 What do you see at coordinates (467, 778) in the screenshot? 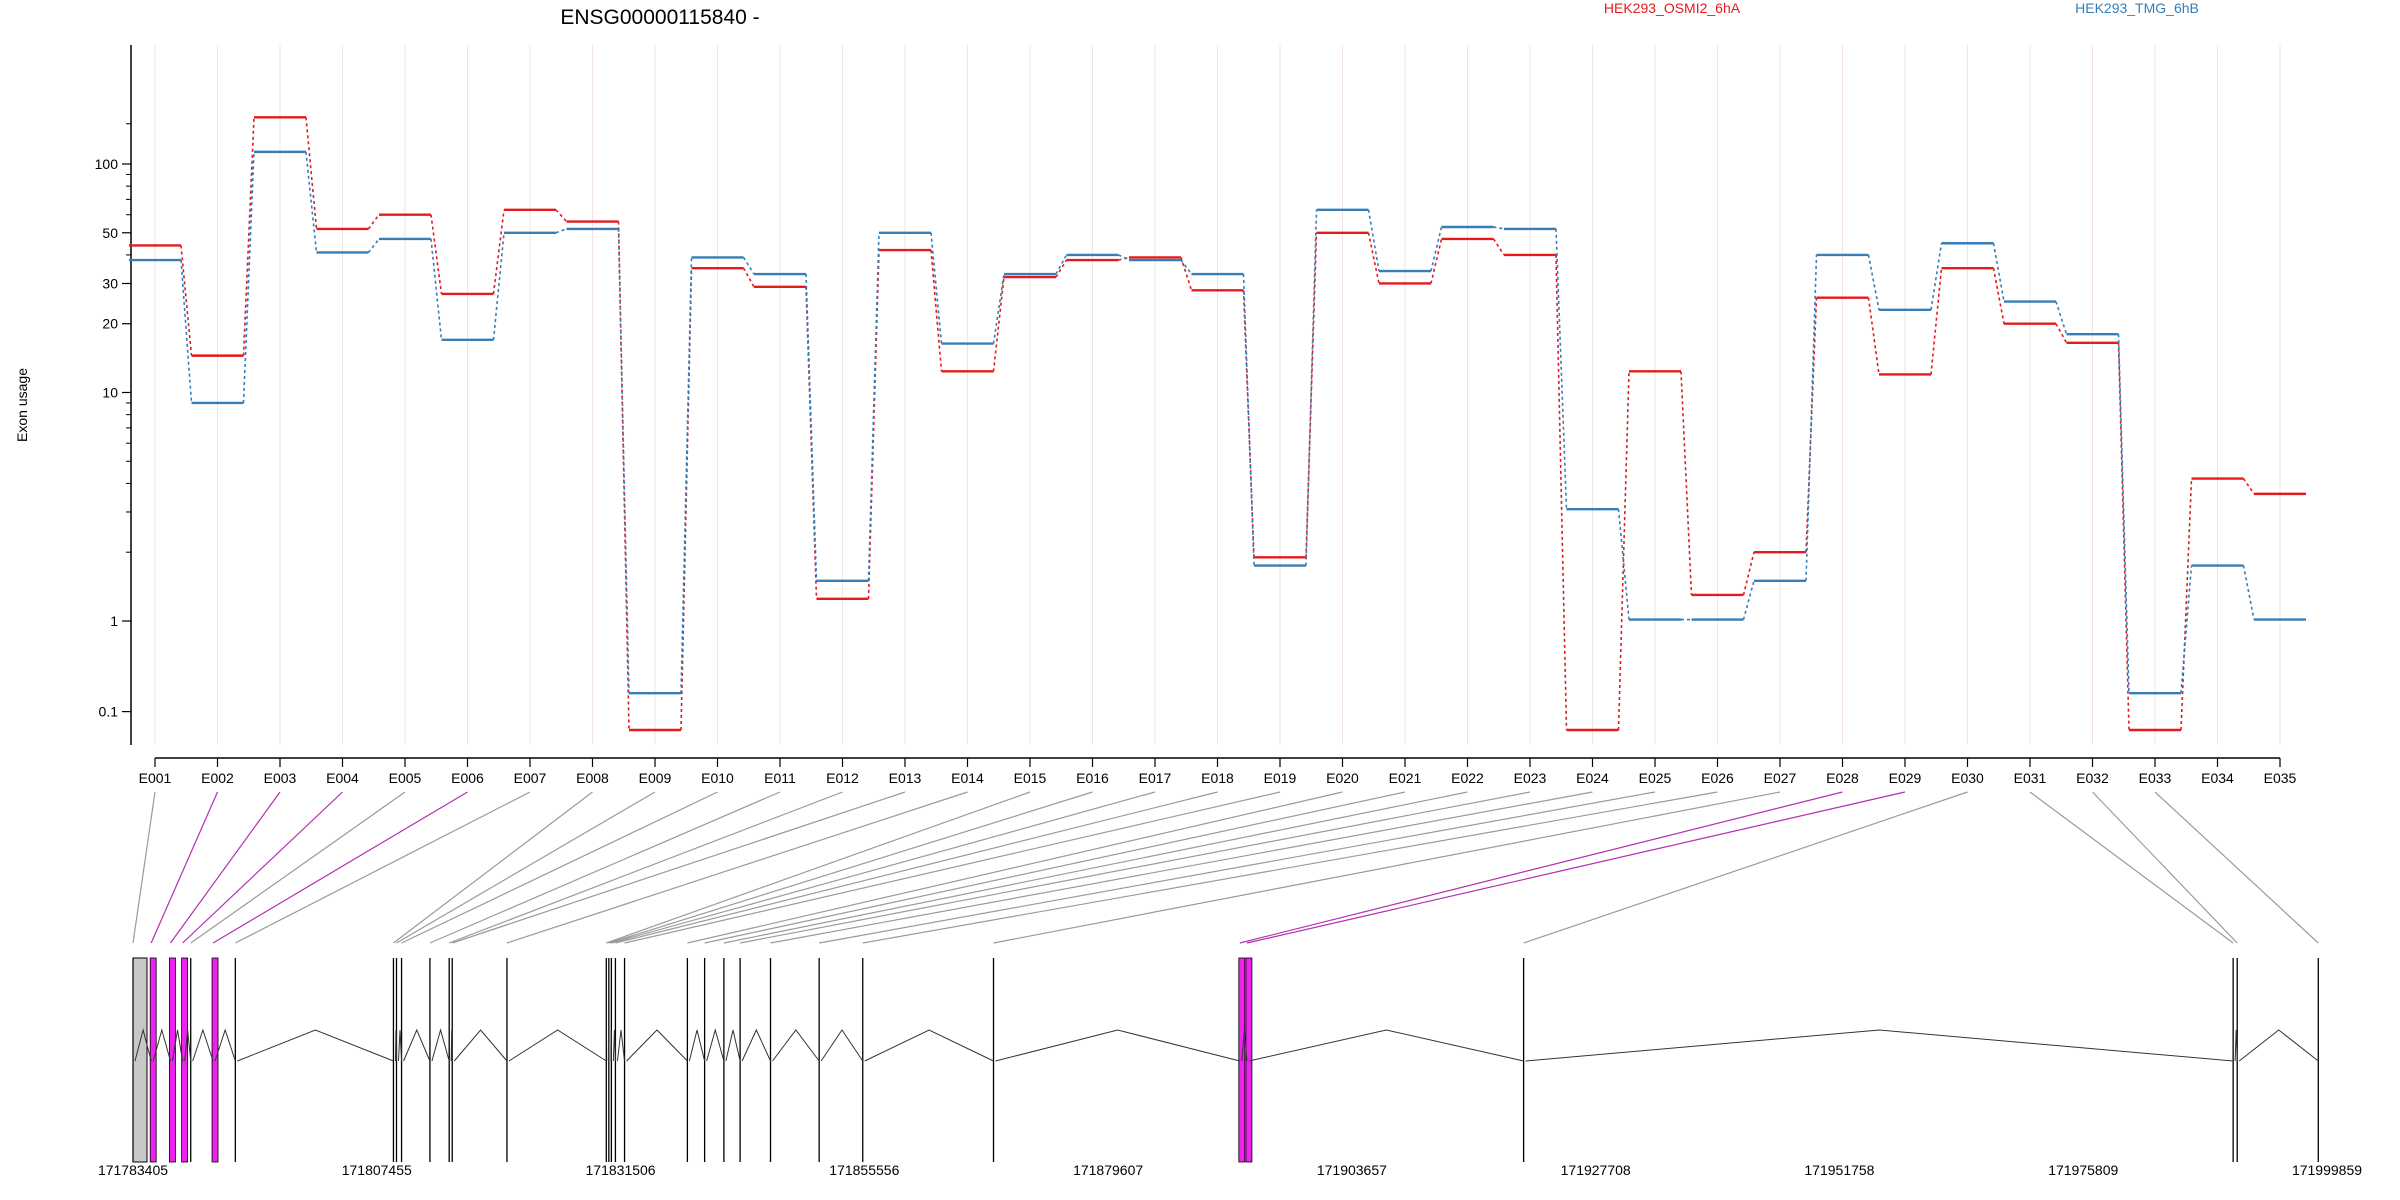
I see `exon-tick-label-e006: E006` at bounding box center [467, 778].